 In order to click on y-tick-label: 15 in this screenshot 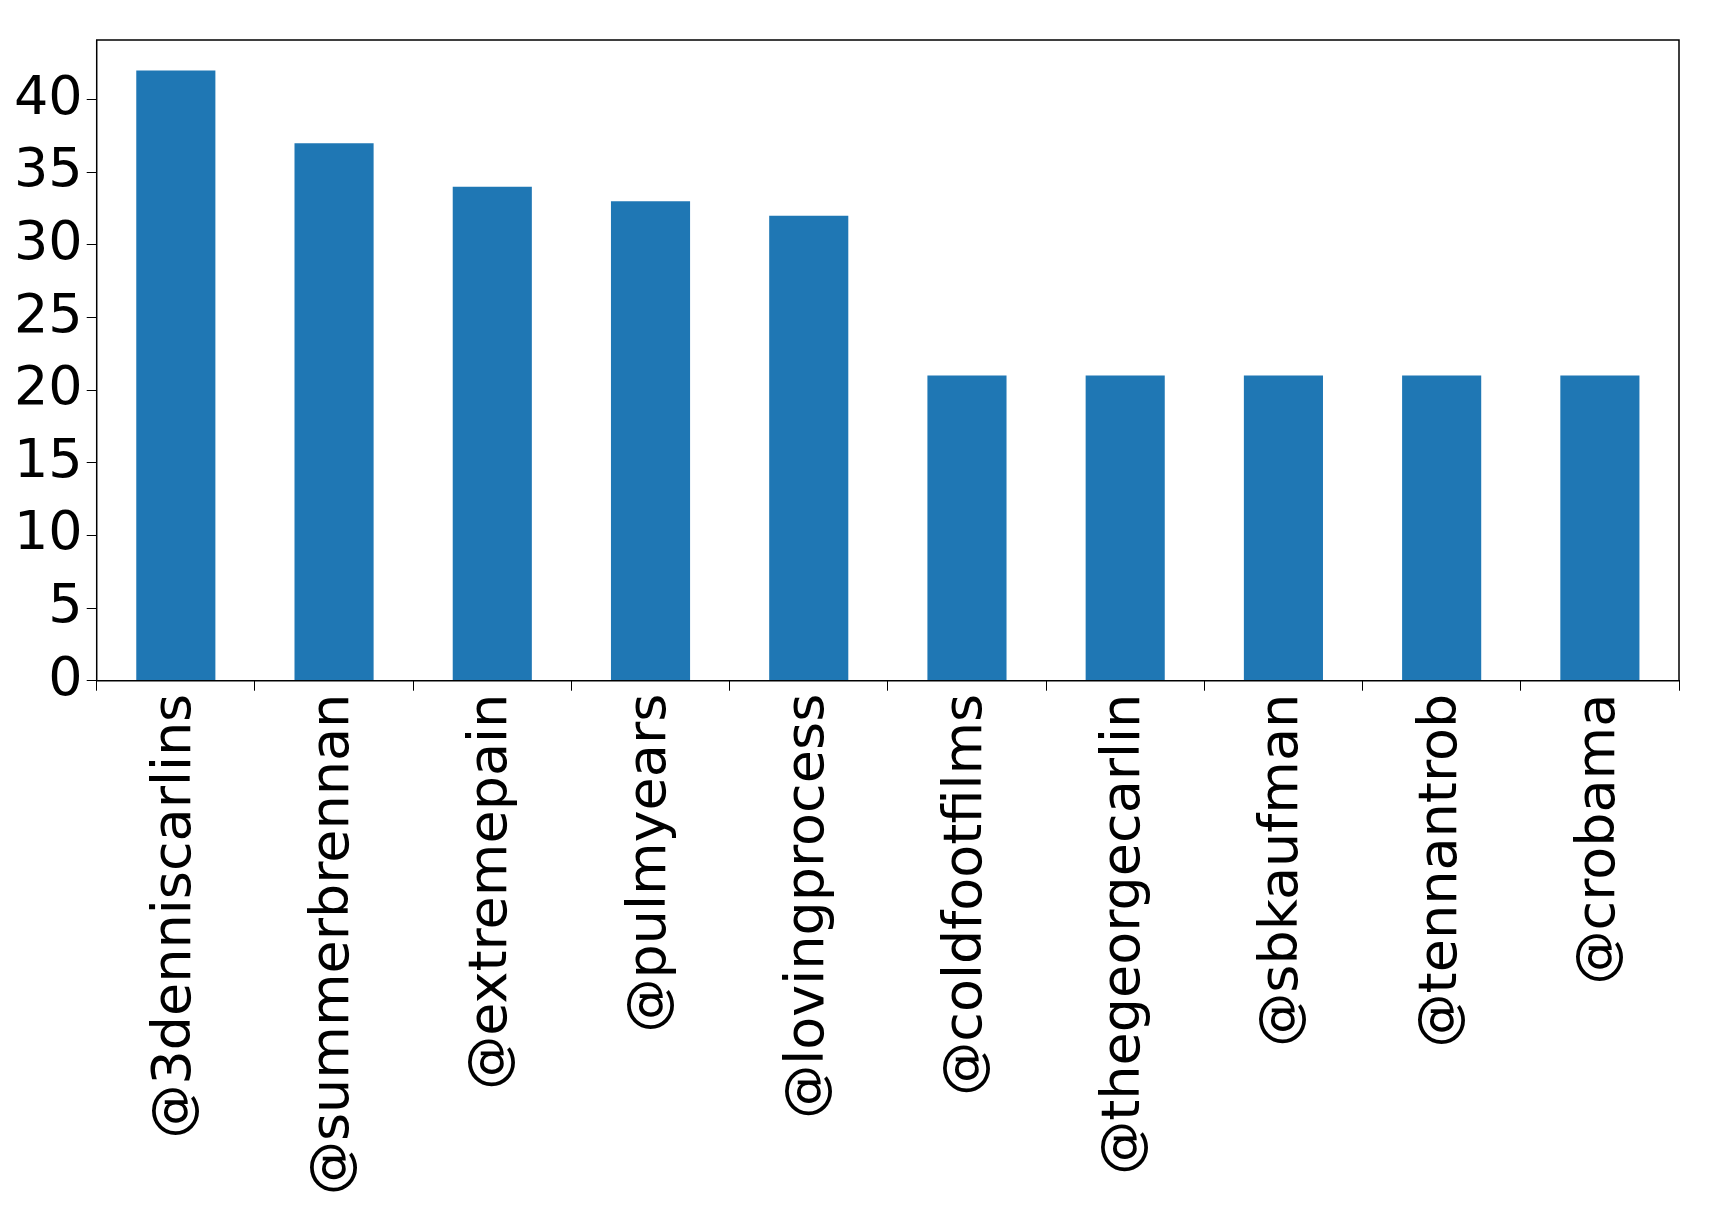, I will do `click(48, 458)`.